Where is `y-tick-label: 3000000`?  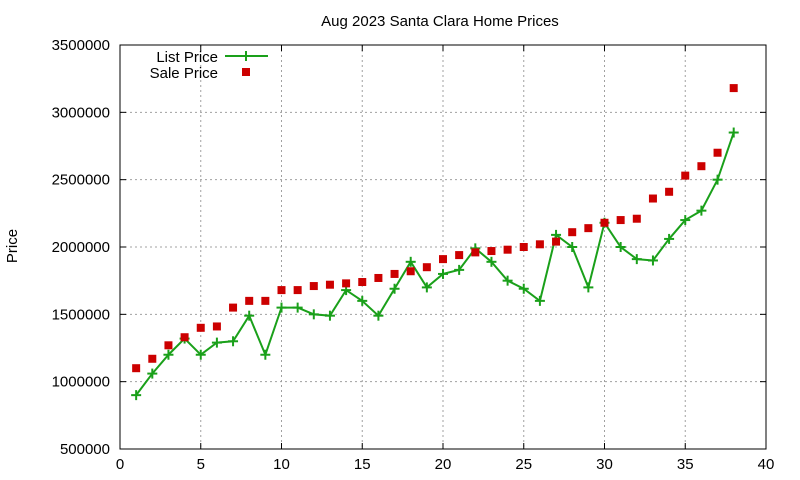
y-tick-label: 3000000 is located at coordinates (81, 112).